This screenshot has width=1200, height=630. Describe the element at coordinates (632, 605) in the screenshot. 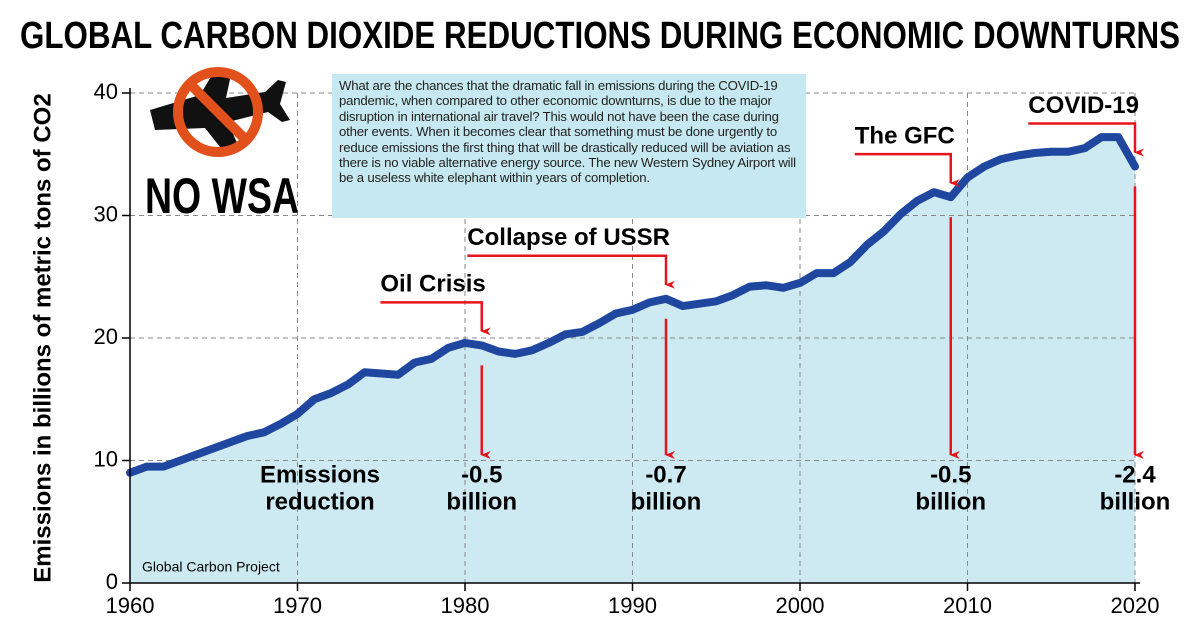

I see `x-tick-label: 1990` at that location.